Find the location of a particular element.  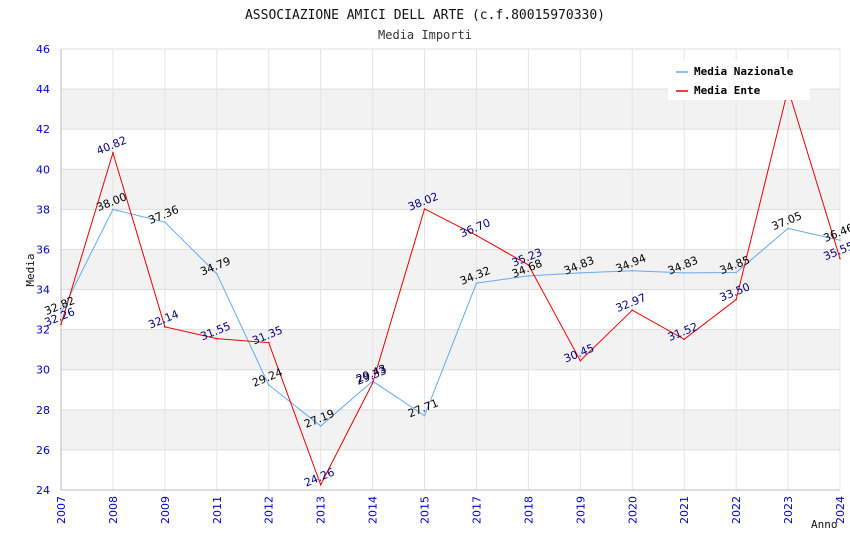

y-tick-label: 26 is located at coordinates (43, 450).